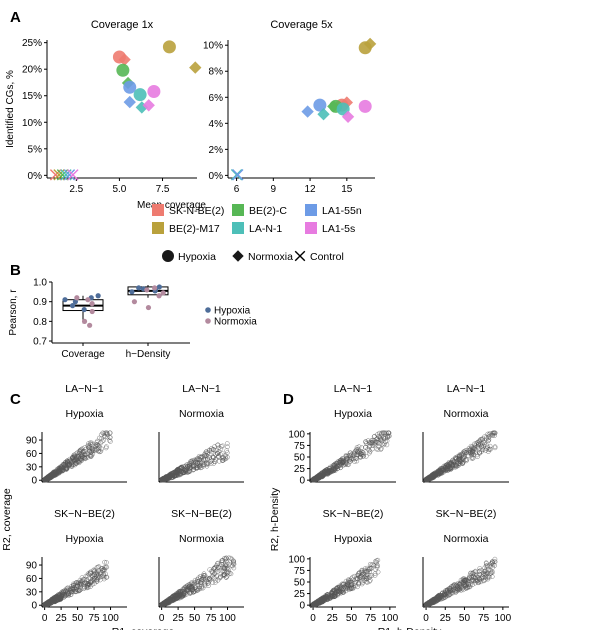 The height and width of the screenshot is (630, 596). What do you see at coordinates (216, 150) in the screenshot?
I see `y-tick-label: 2%` at bounding box center [216, 150].